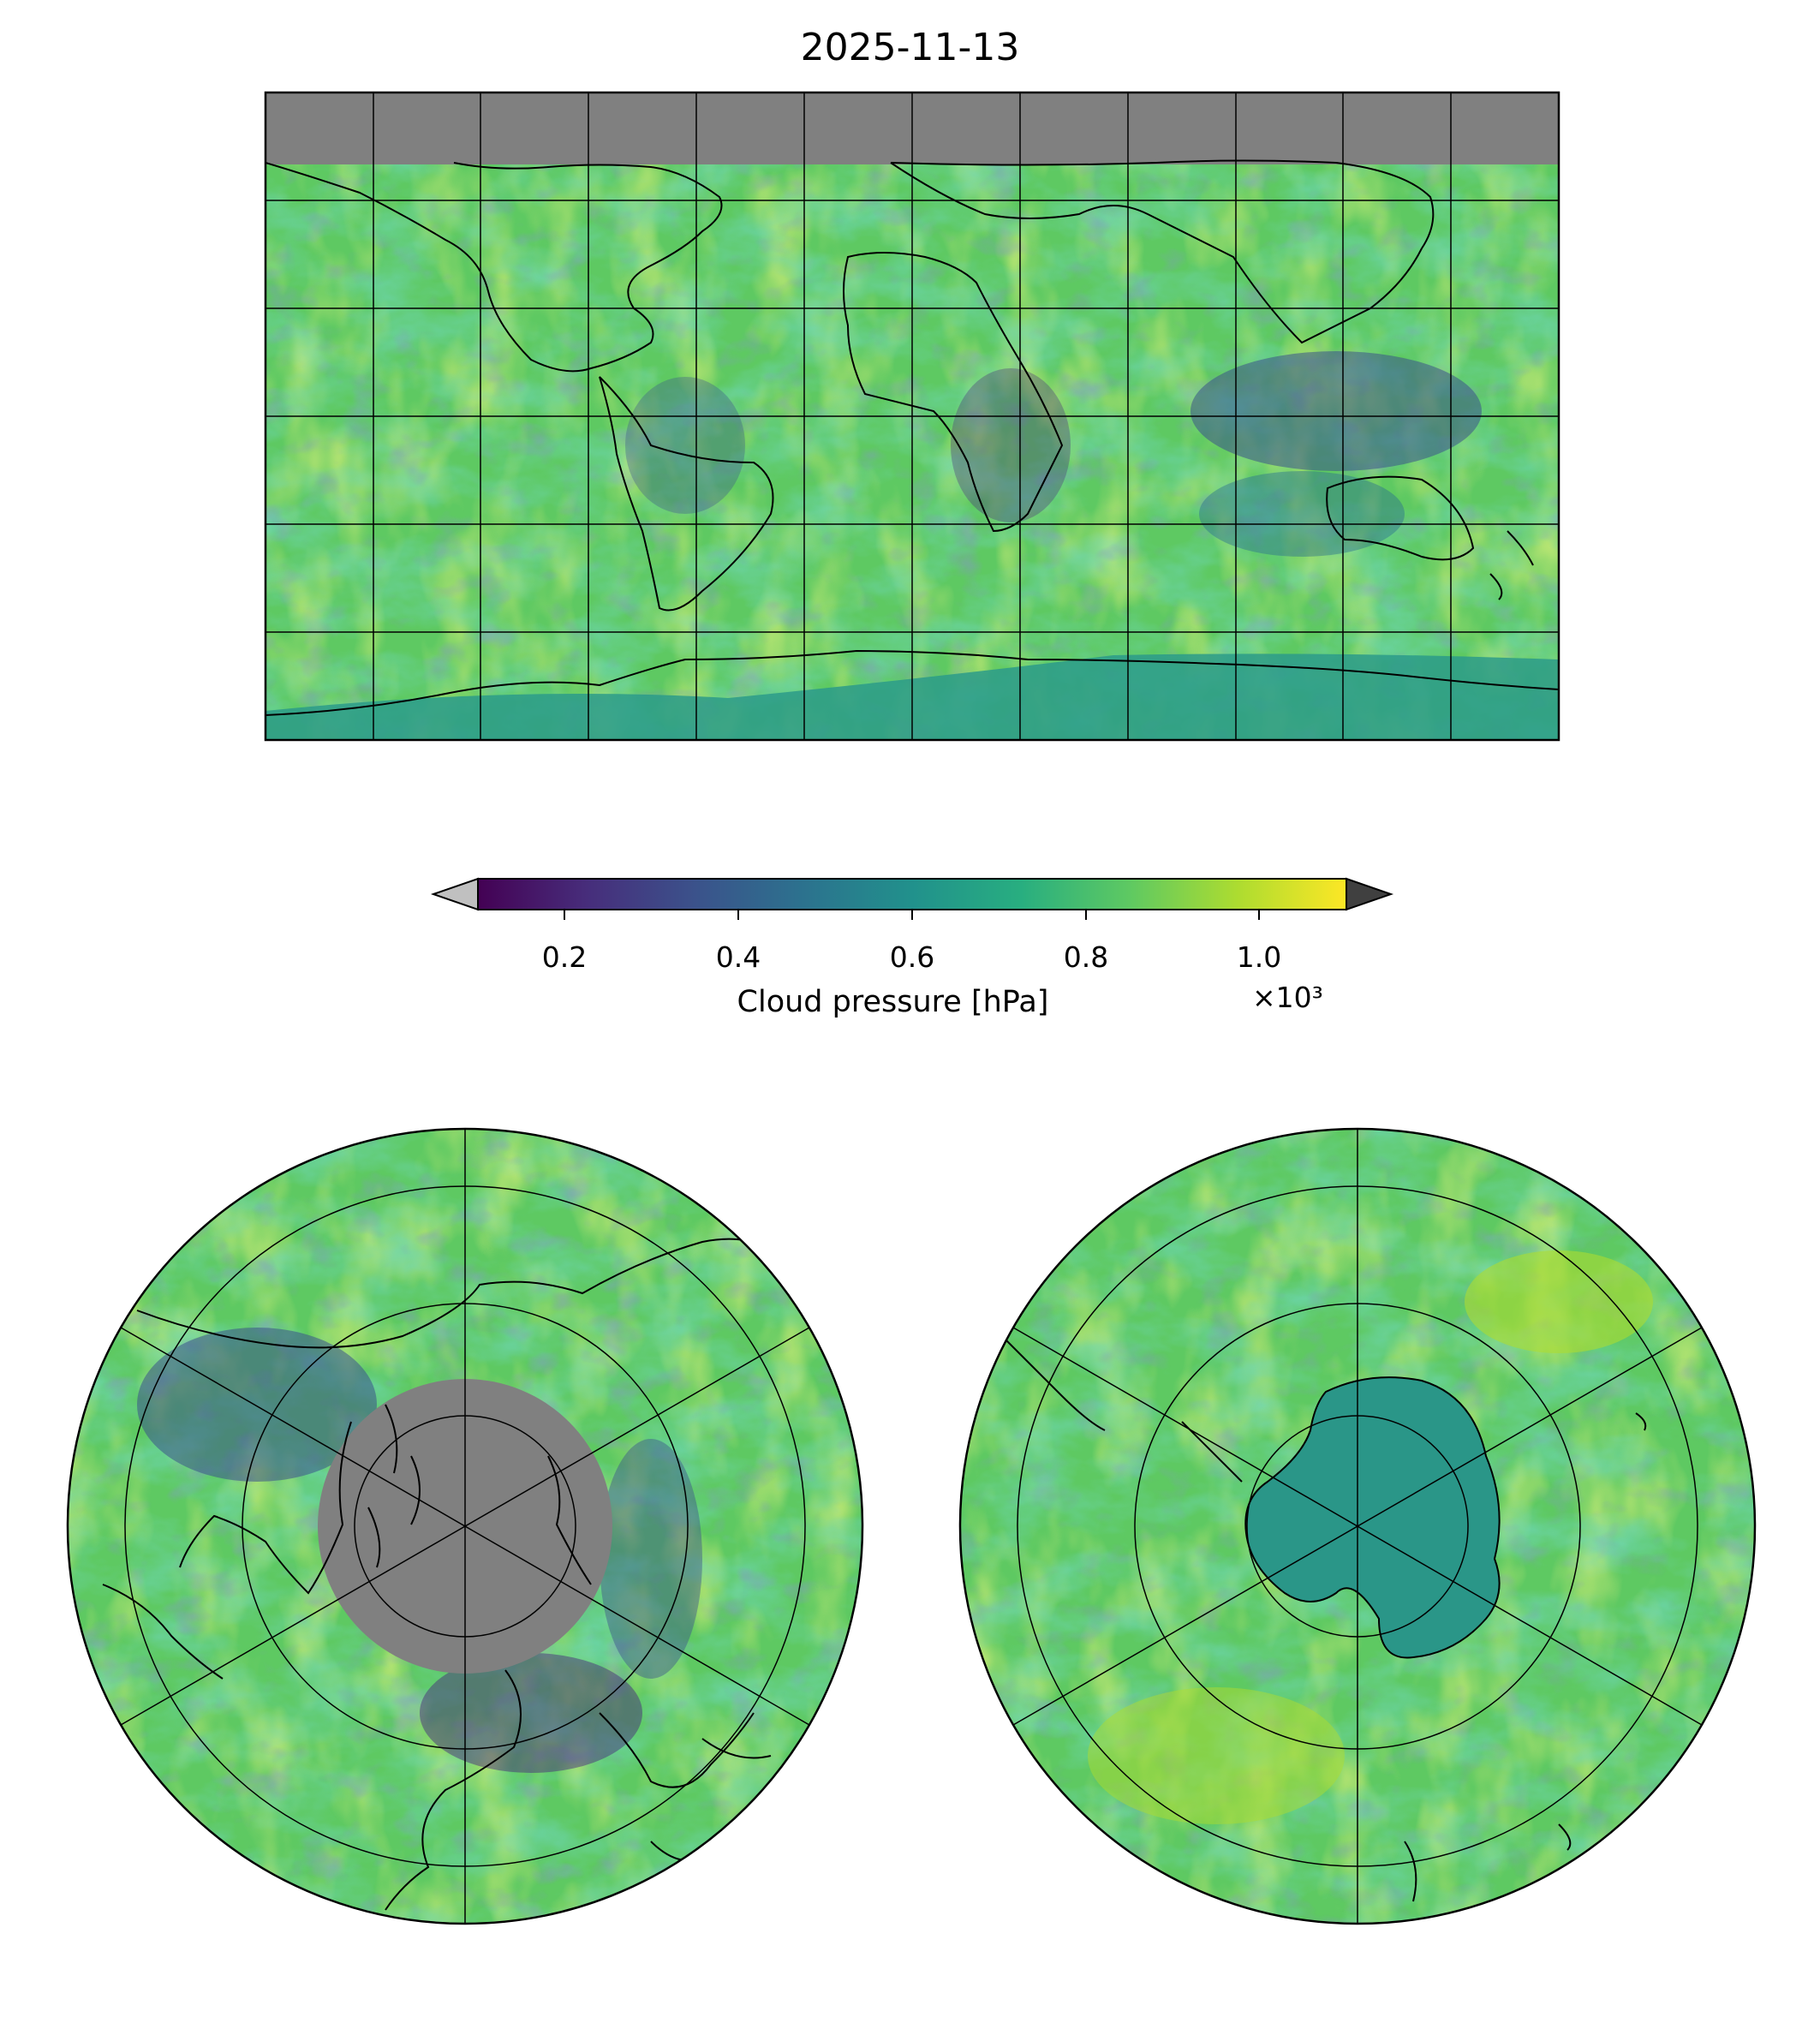 This screenshot has height=2023, width=1820. What do you see at coordinates (564, 957) in the screenshot?
I see `colorbar-tick-label: 0.2` at bounding box center [564, 957].